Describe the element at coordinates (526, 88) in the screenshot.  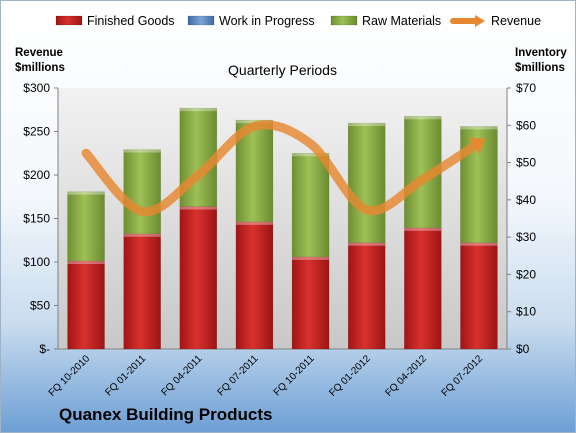
I see `right-tick-label: $70` at that location.